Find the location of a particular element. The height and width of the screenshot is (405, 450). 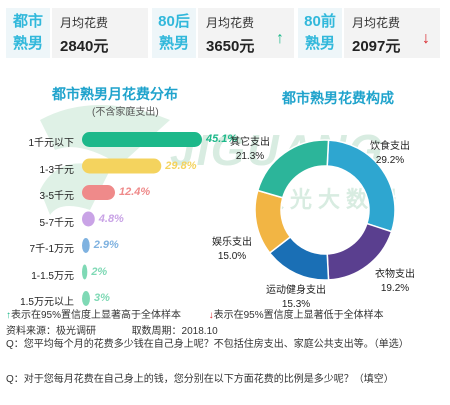

slice-value: 21.3% is located at coordinates (250, 156).